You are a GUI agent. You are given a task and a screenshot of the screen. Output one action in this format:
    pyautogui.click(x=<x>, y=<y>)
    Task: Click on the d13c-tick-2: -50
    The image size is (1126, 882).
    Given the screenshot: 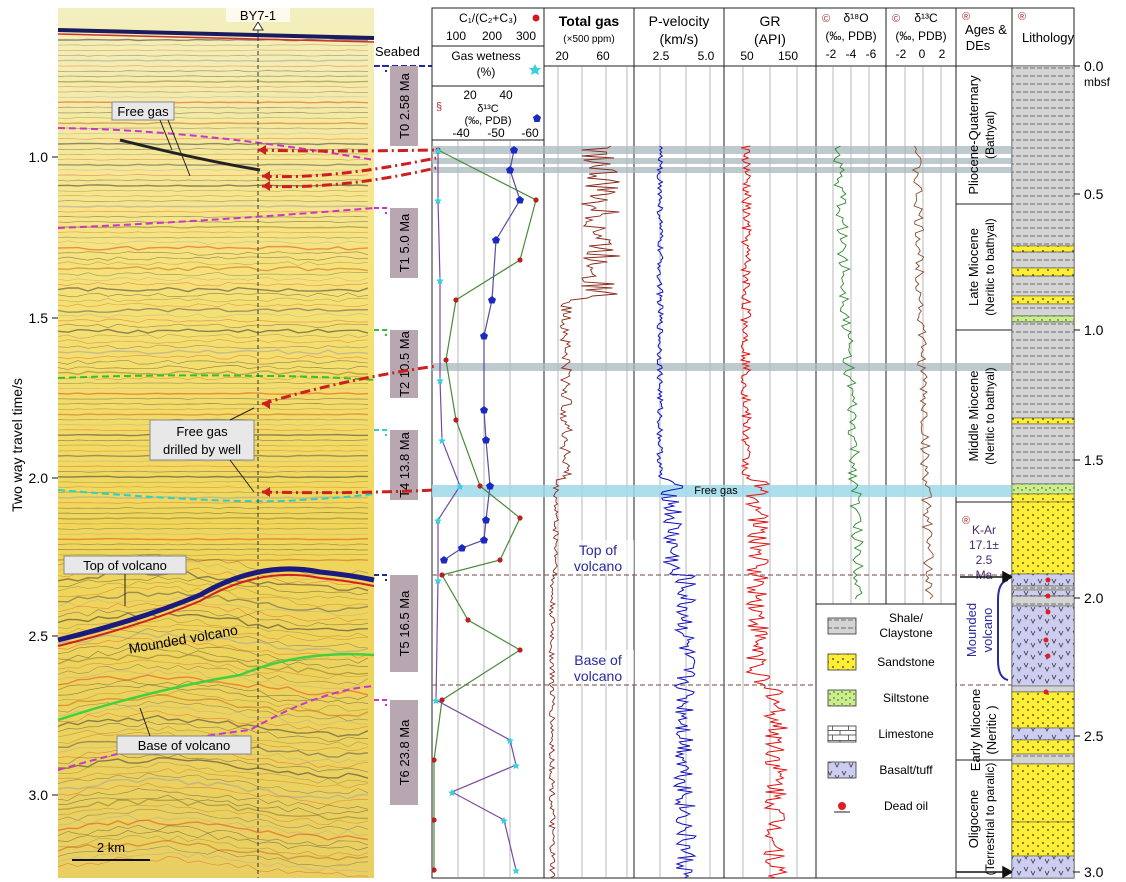 What is the action you would take?
    pyautogui.click(x=496, y=133)
    